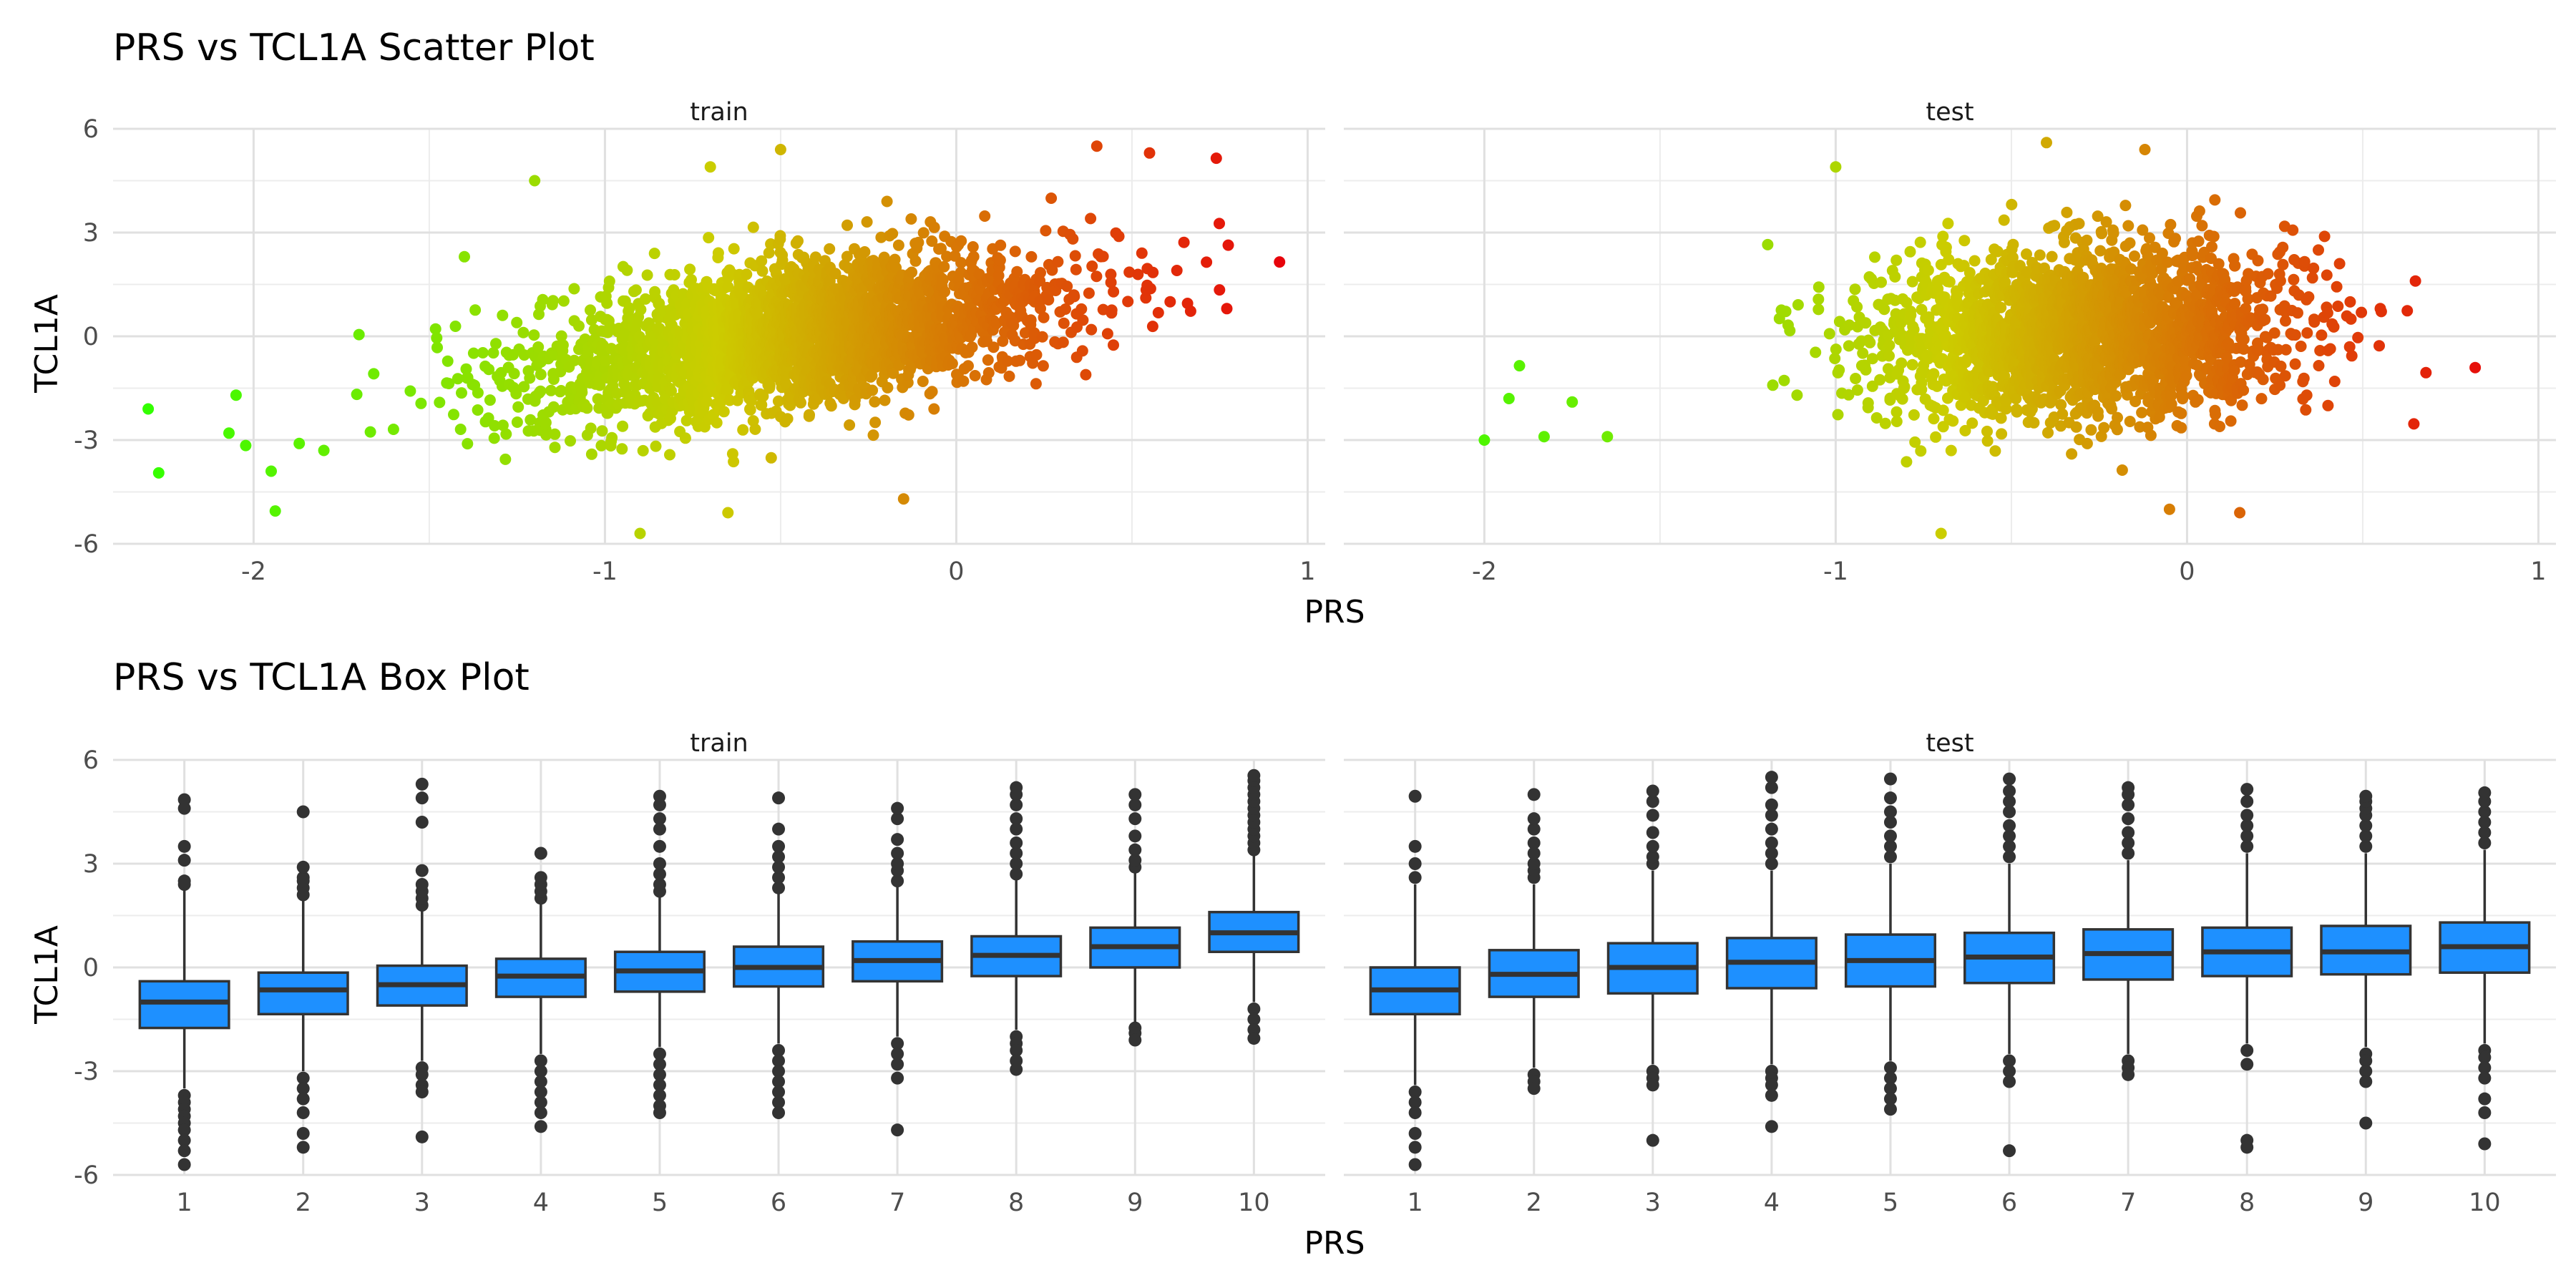 This screenshot has height=1288, width=2576. I want to click on scatter-y-tick-label: 0, so click(91, 337).